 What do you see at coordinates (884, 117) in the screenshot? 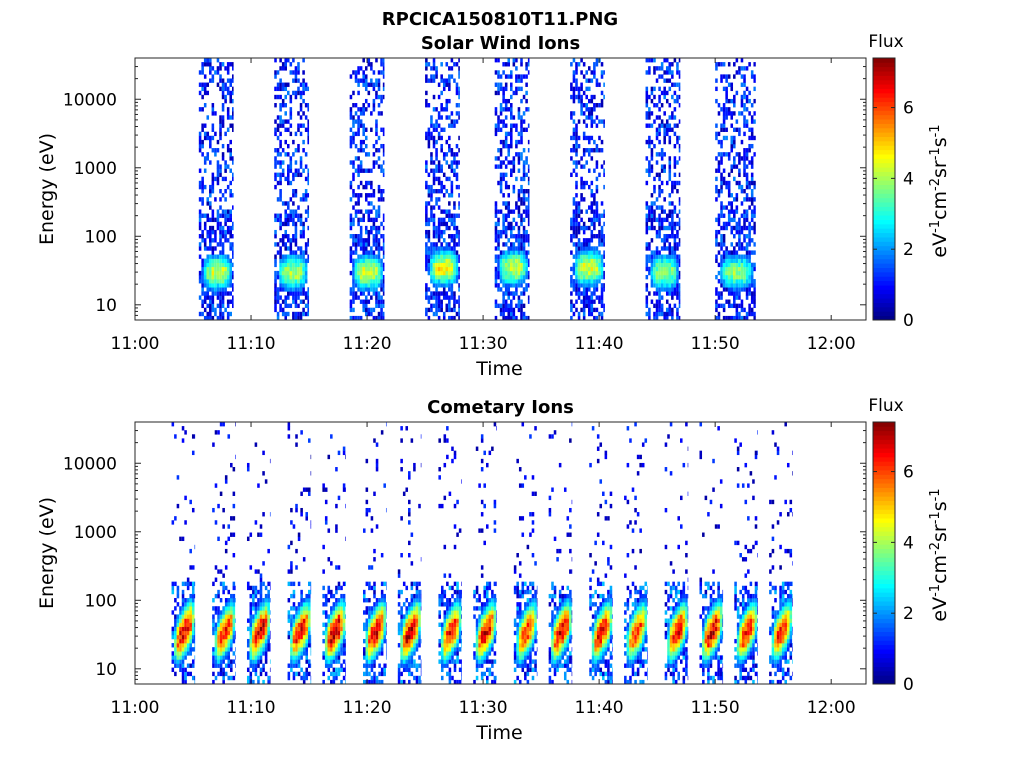
I see `colorbar-segment` at bounding box center [884, 117].